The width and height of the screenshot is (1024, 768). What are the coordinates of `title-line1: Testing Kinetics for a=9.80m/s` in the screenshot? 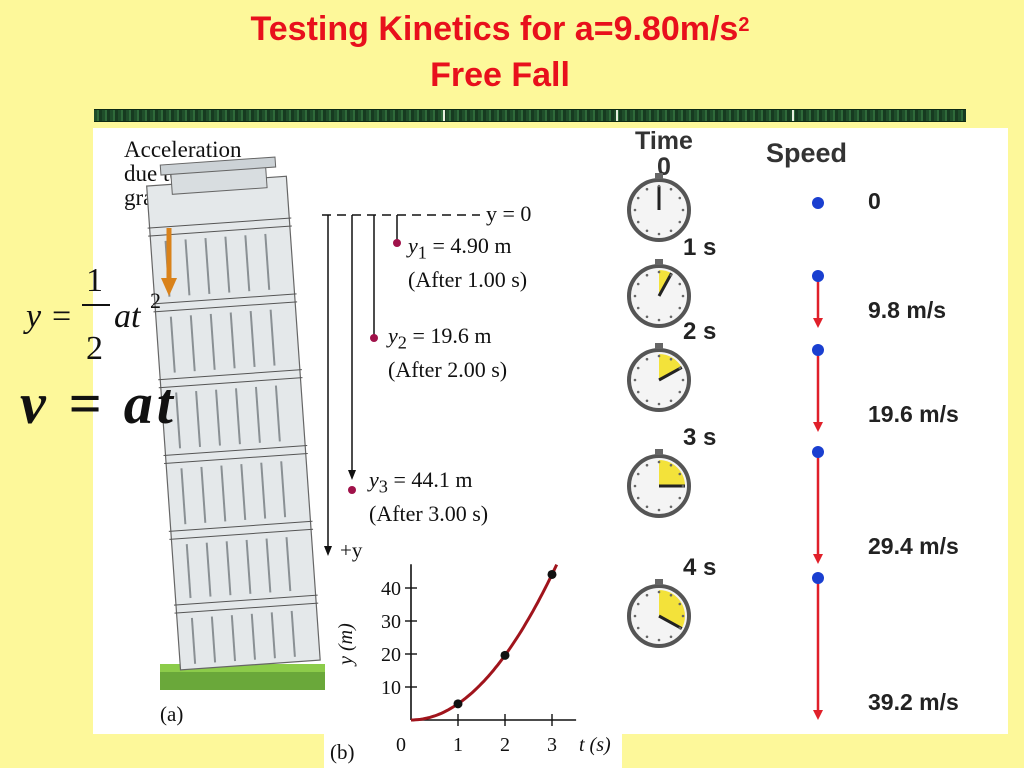 It's located at (494, 29).